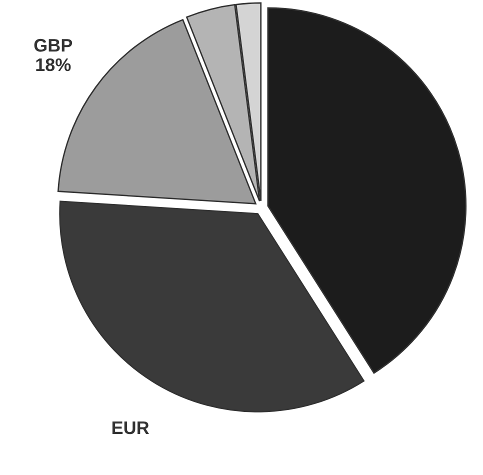 Image resolution: width=483 pixels, height=475 pixels. Describe the element at coordinates (131, 428) in the screenshot. I see `slice-label: EUR` at that location.